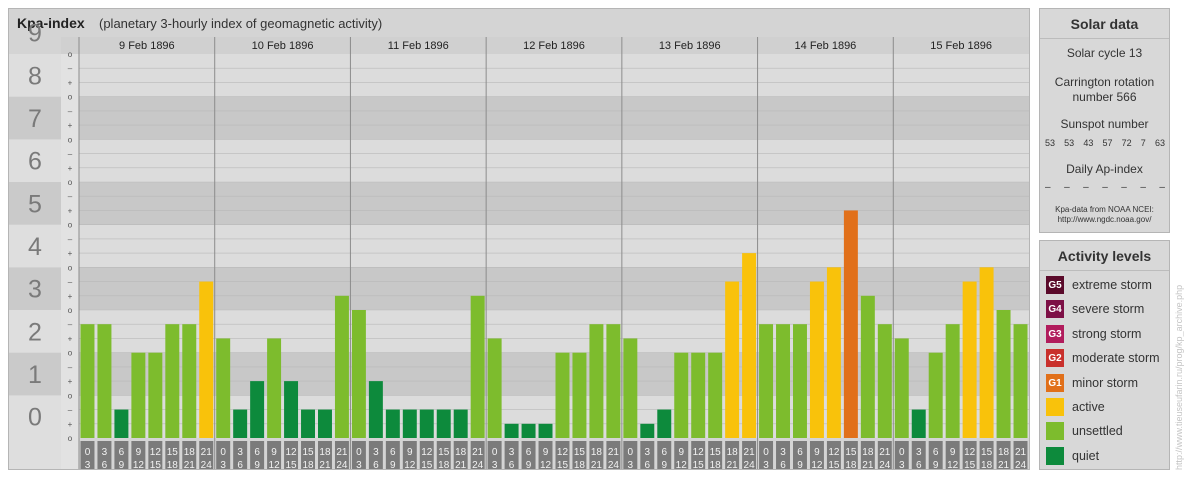 Image resolution: width=1184 pixels, height=480 pixels. Describe the element at coordinates (690, 46) in the screenshot. I see `day-label: 13 Feb 1896` at that location.